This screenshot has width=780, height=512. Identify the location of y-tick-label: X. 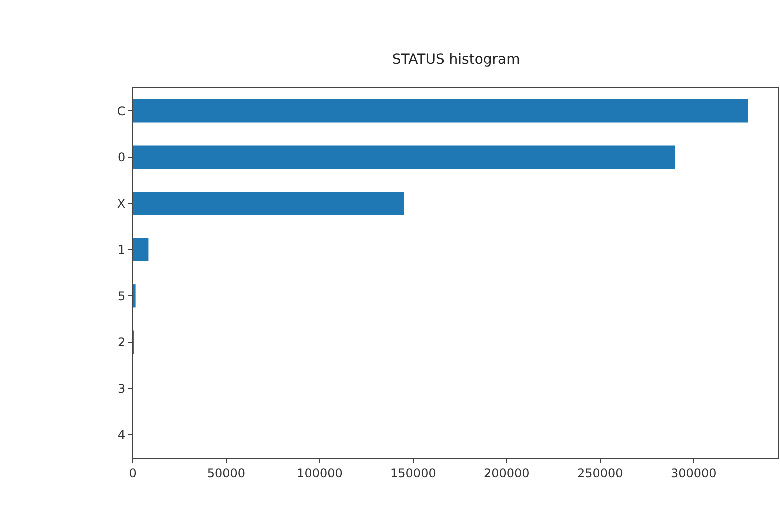
(121, 203).